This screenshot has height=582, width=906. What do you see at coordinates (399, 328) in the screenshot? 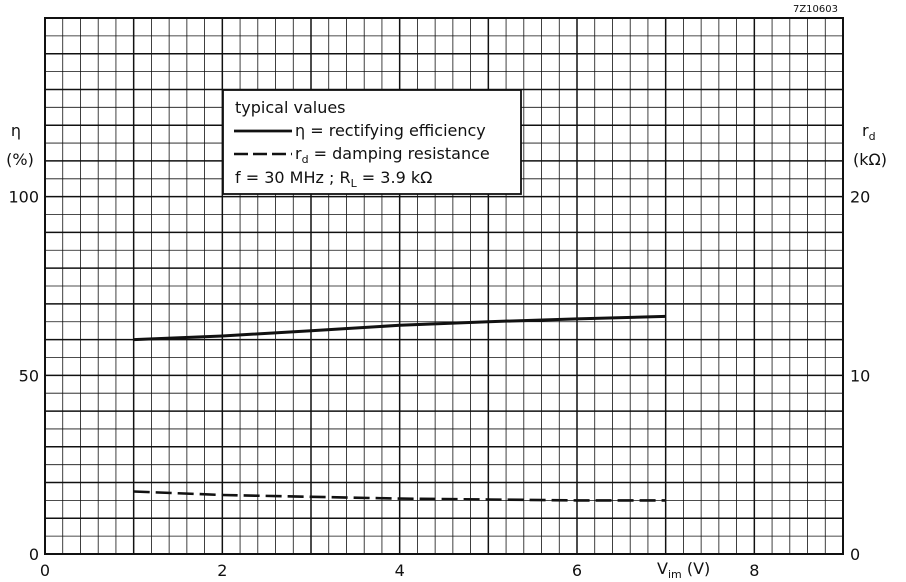
I see `series-efficiency-line` at bounding box center [399, 328].